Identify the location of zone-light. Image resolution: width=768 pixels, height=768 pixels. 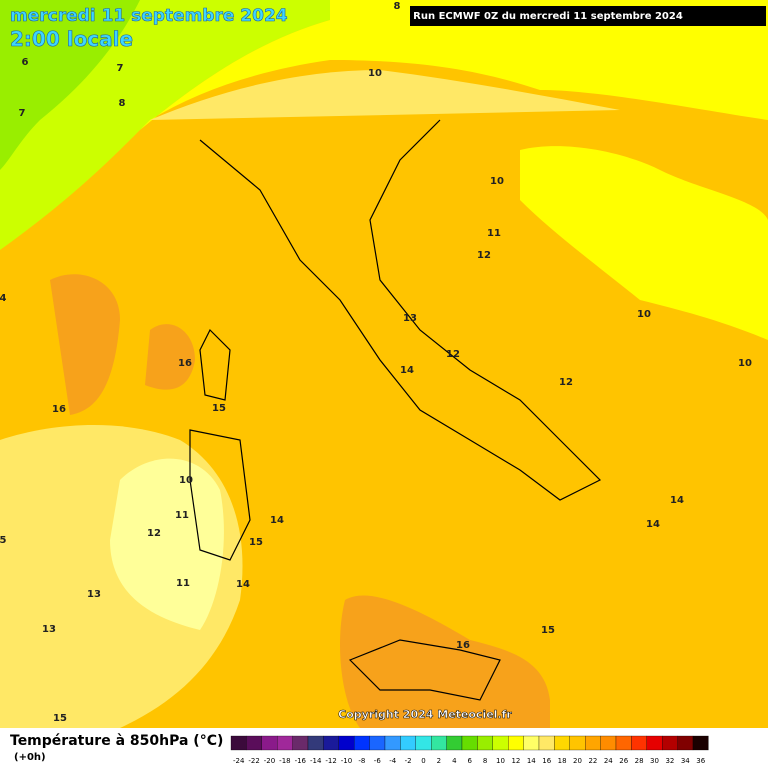
(385, 95).